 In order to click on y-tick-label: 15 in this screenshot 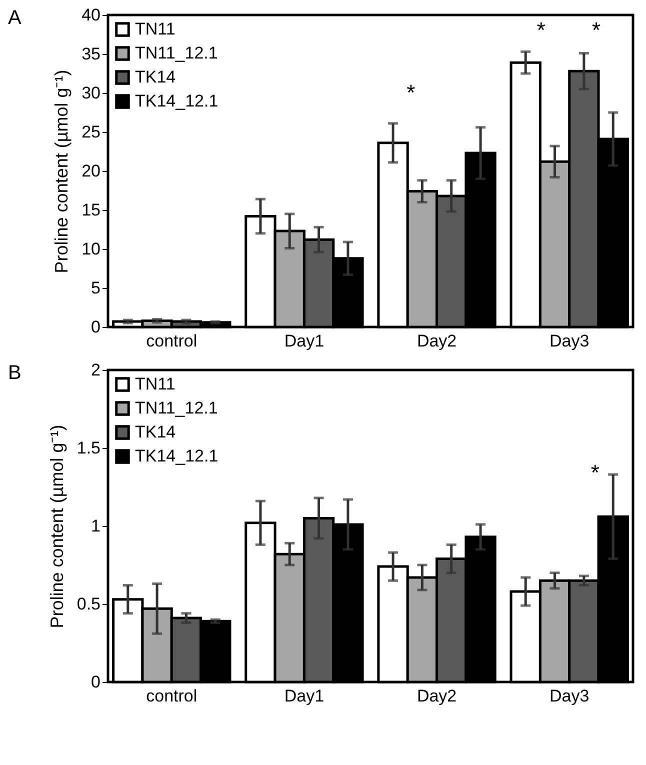, I will do `click(91, 210)`.